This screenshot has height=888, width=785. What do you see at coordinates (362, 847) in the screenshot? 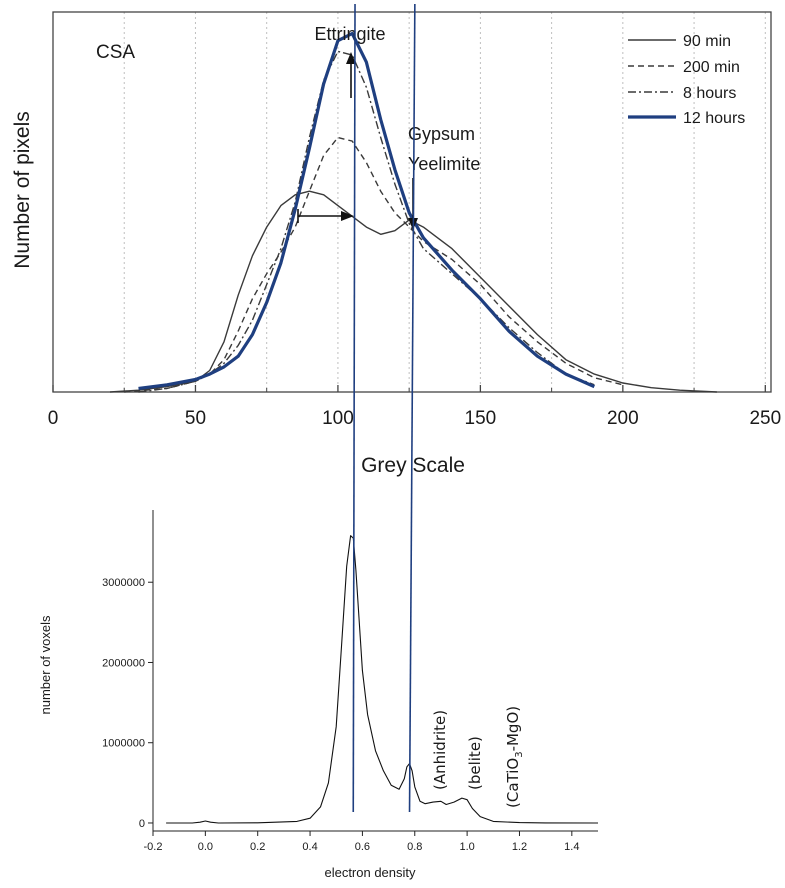
I see `bottom-x-tick-label: 0.6` at bounding box center [362, 847].